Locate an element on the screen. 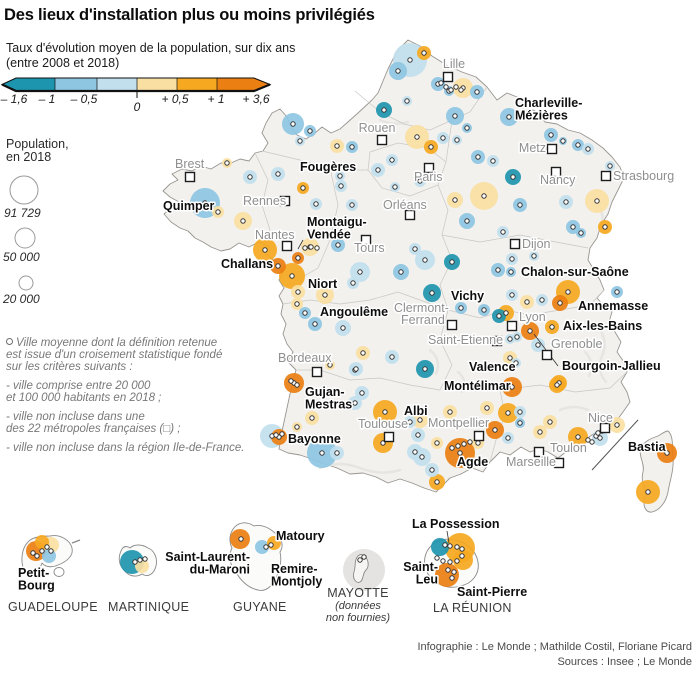 This screenshot has width=700, height=686. overseas-region-label: MAYOTTE is located at coordinates (358, 593).